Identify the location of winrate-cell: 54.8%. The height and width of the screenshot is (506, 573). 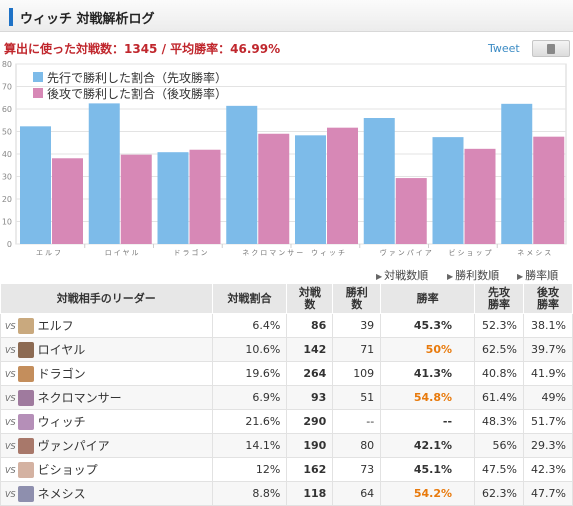
(428, 397).